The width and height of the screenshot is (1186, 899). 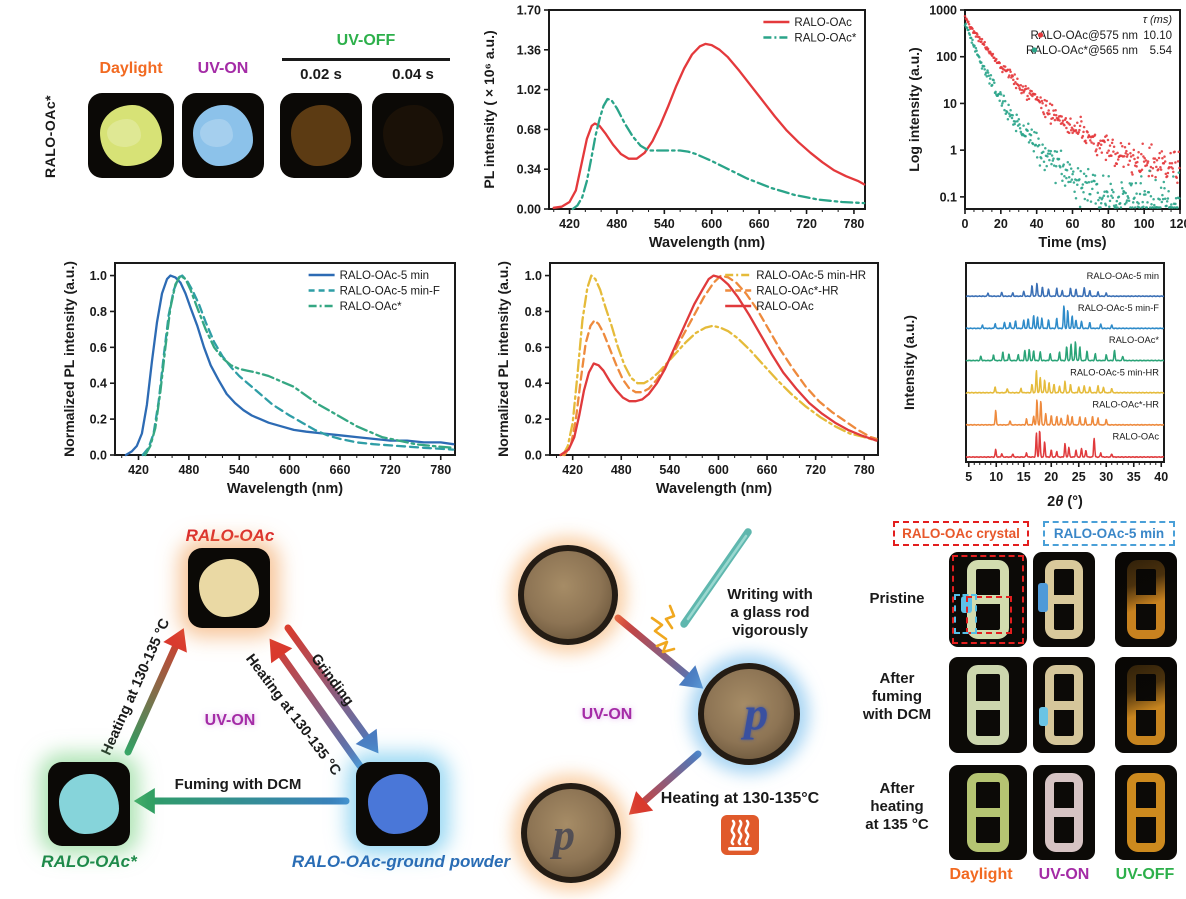 What do you see at coordinates (332, 680) in the screenshot?
I see `scheme-grinding-label: Grinding` at bounding box center [332, 680].